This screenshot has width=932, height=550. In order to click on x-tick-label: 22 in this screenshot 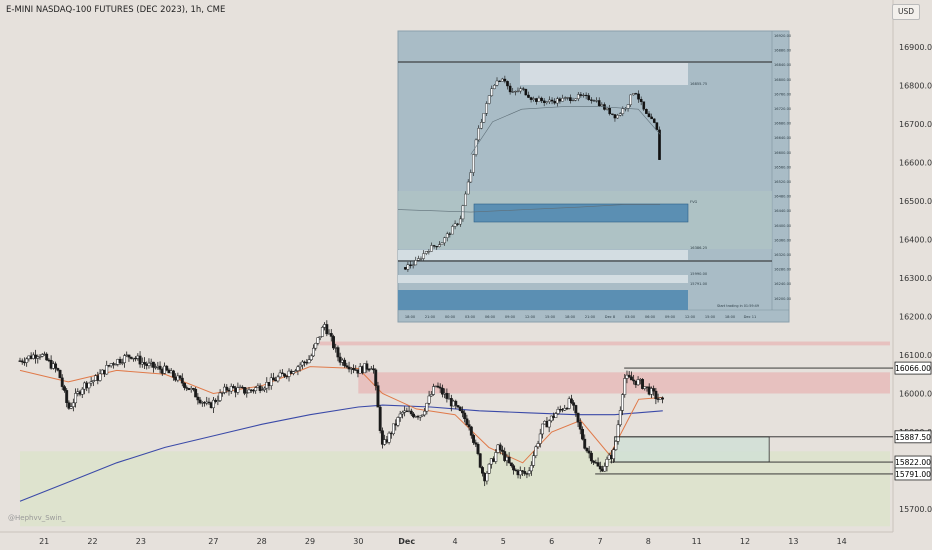, I will do `click(92, 541)`.